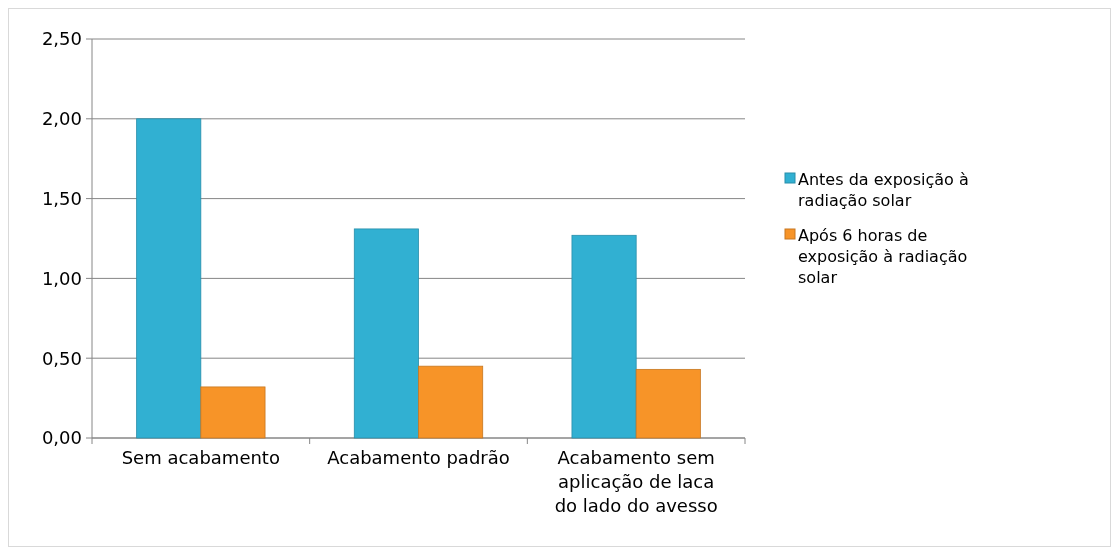 This screenshot has height=547, width=1119. What do you see at coordinates (61, 39) in the screenshot?
I see `y-tick-label: 2,50` at bounding box center [61, 39].